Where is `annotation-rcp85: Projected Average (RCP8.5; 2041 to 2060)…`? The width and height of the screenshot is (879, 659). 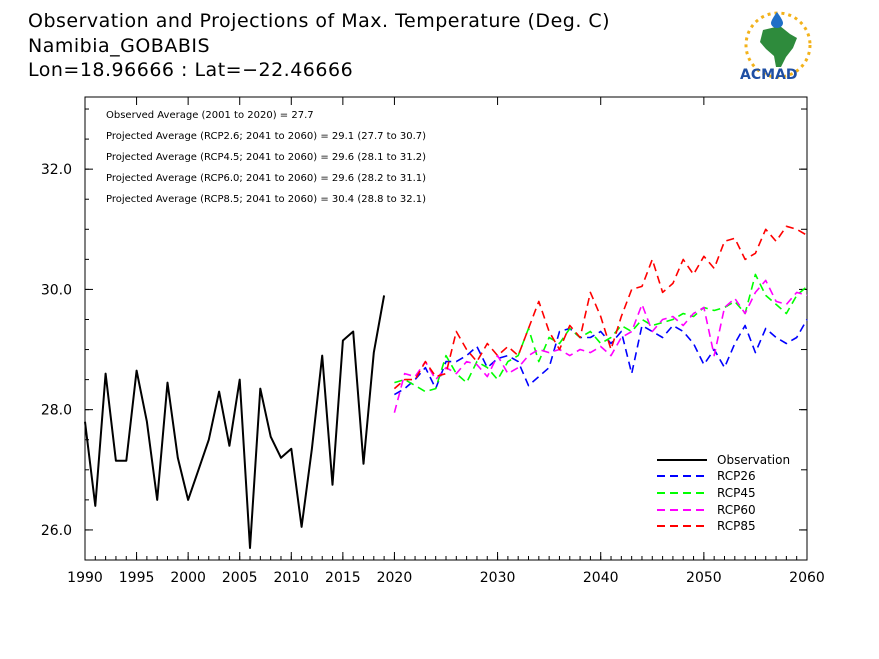 annotation-rcp85: Projected Average (RCP8.5; 2041 to 2060)… is located at coordinates (266, 199).